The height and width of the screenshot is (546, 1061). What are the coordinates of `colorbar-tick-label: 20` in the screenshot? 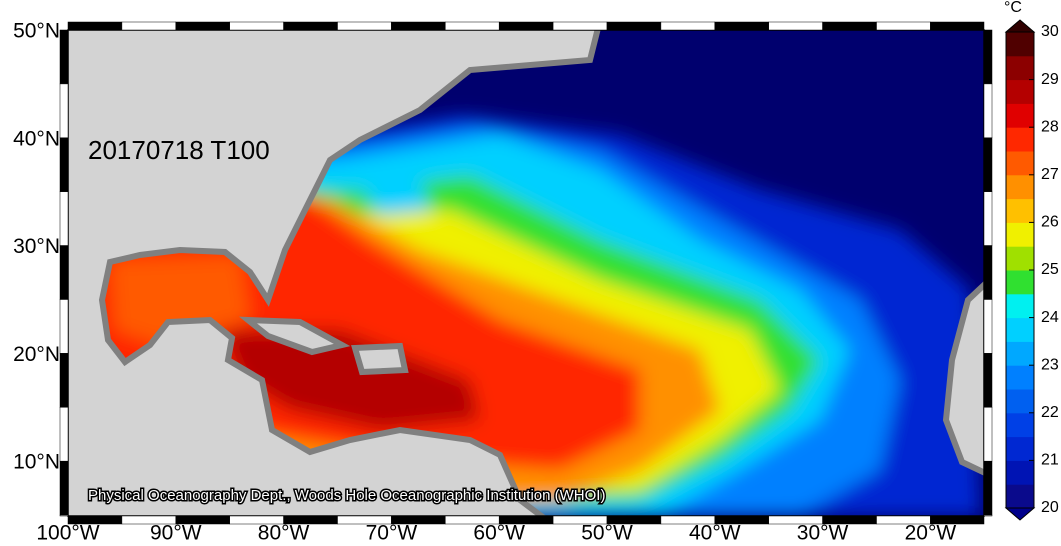 It's located at (1050, 507).